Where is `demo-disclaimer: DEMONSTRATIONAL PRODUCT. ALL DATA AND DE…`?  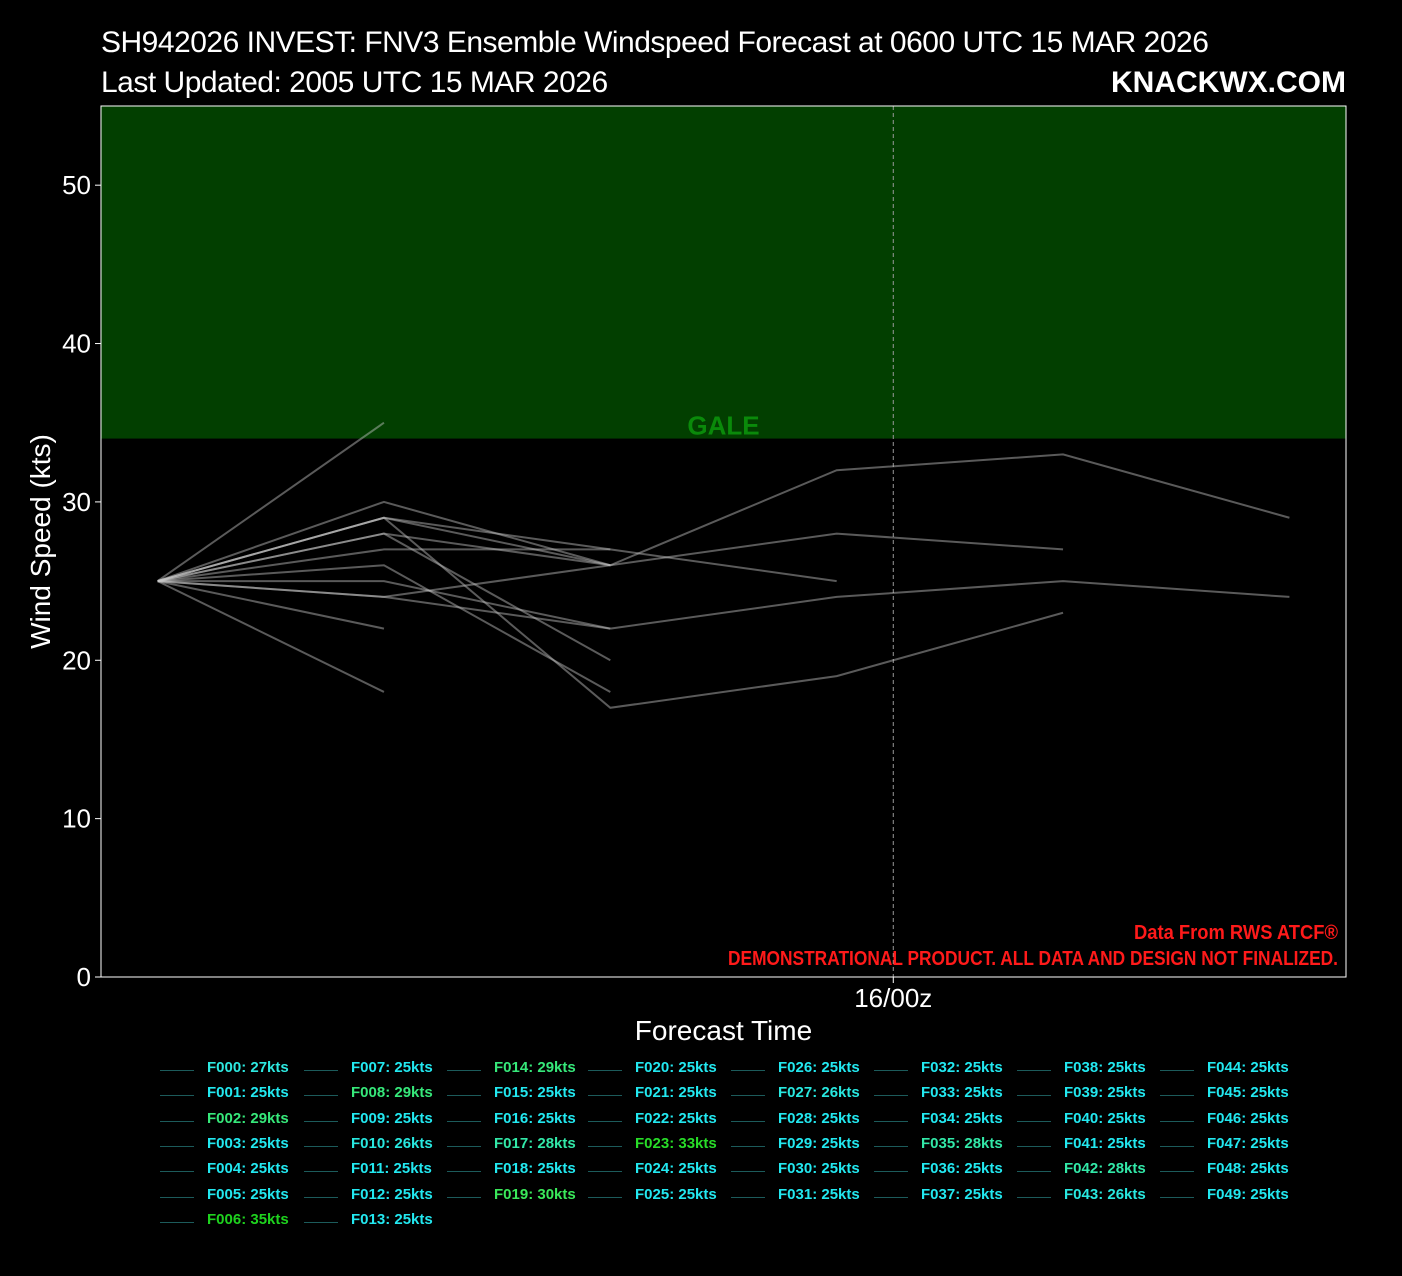 demo-disclaimer: DEMONSTRATIONAL PRODUCT. ALL DATA AND DE… is located at coordinates (1033, 959).